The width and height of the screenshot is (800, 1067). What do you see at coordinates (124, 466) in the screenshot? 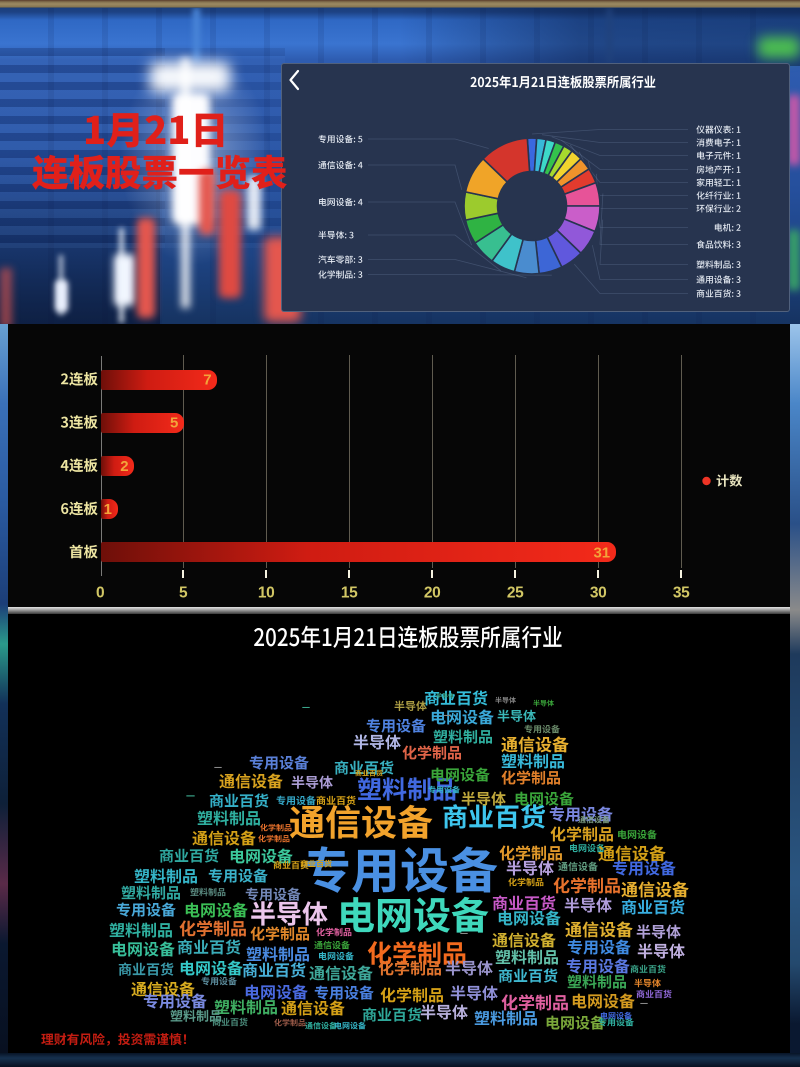
I see `svg-text: 2` at bounding box center [124, 466].